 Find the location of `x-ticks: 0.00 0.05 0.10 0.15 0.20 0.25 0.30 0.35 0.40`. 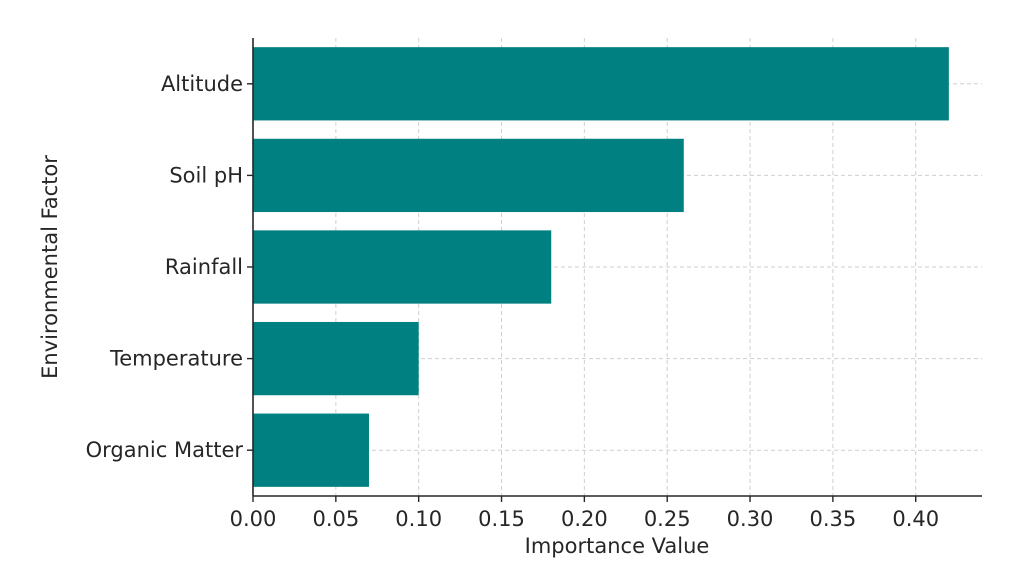

x-ticks: 0.00 0.05 0.10 0.15 0.20 0.25 0.30 0.35 0.40 is located at coordinates (584, 513).